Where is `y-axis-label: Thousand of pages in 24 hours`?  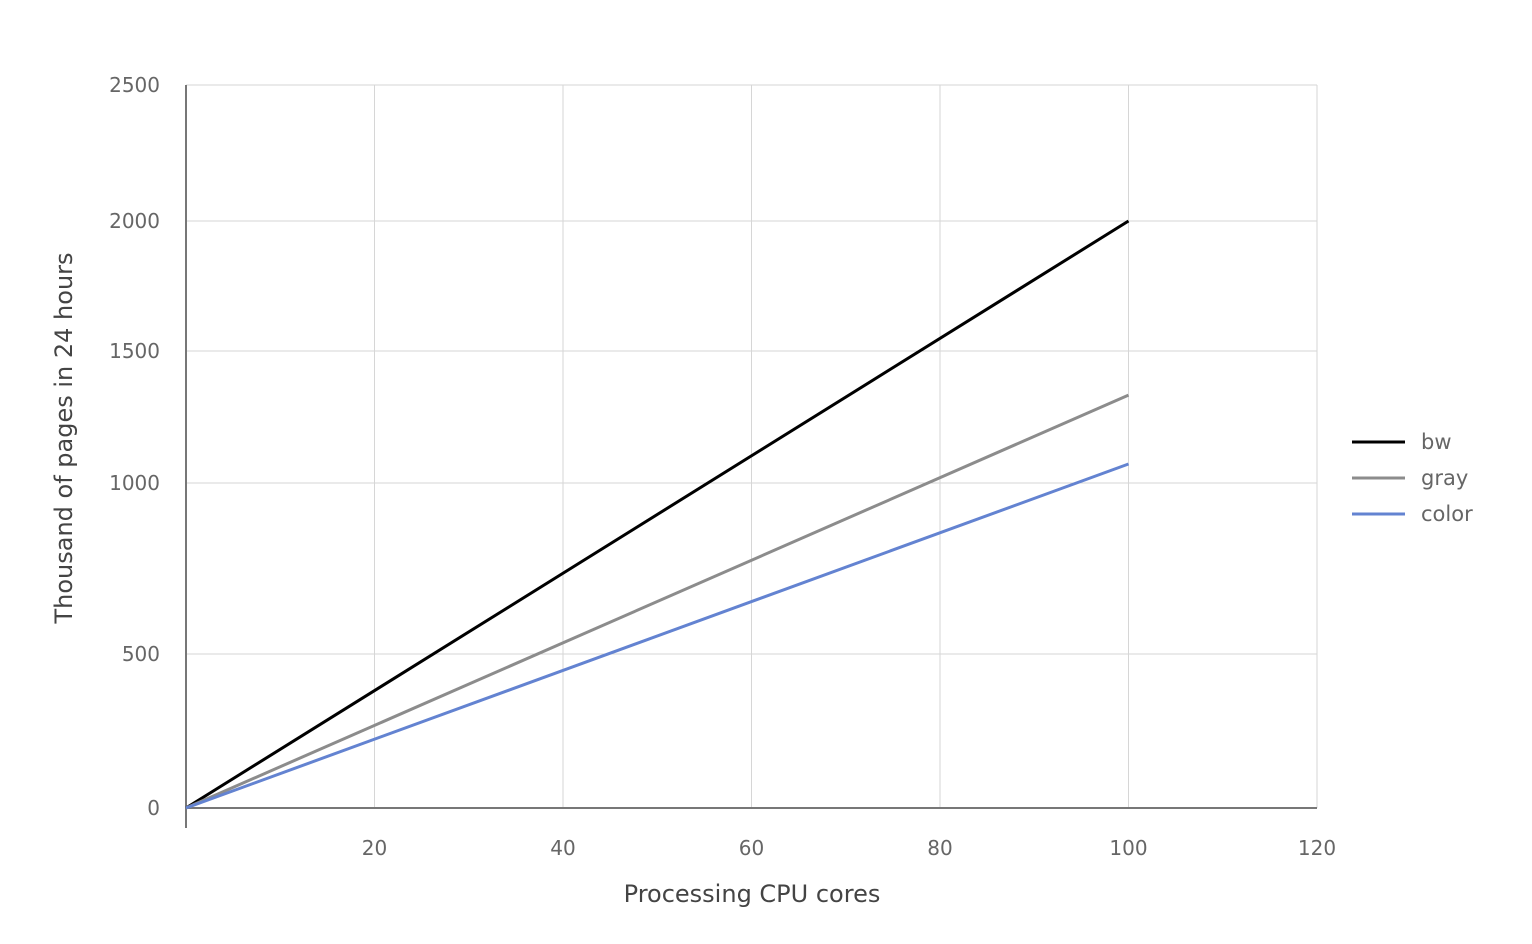 y-axis-label: Thousand of pages in 24 hours is located at coordinates (64, 438).